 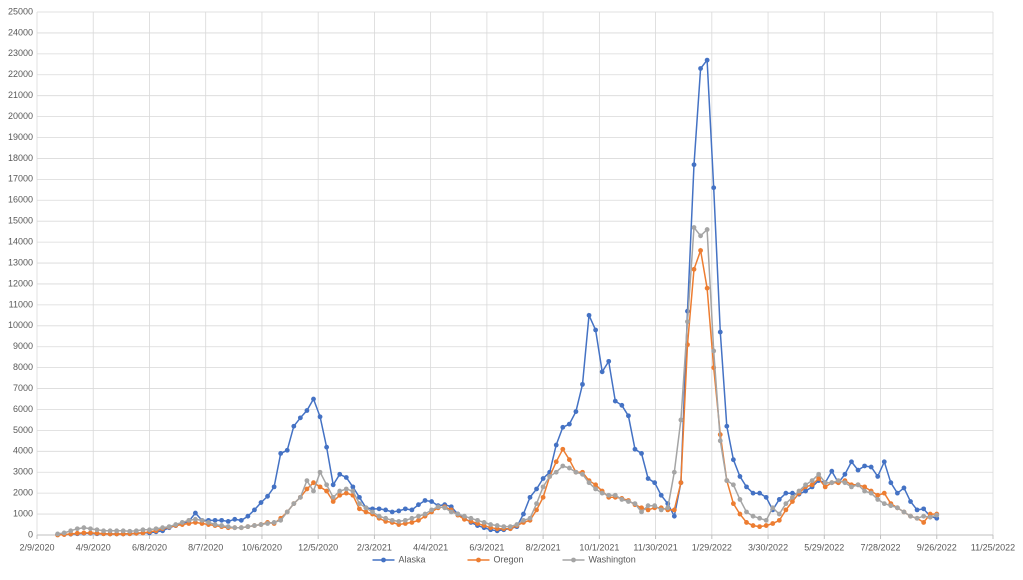 I want to click on y-tick-label: 12000, so click(x=20, y=283).